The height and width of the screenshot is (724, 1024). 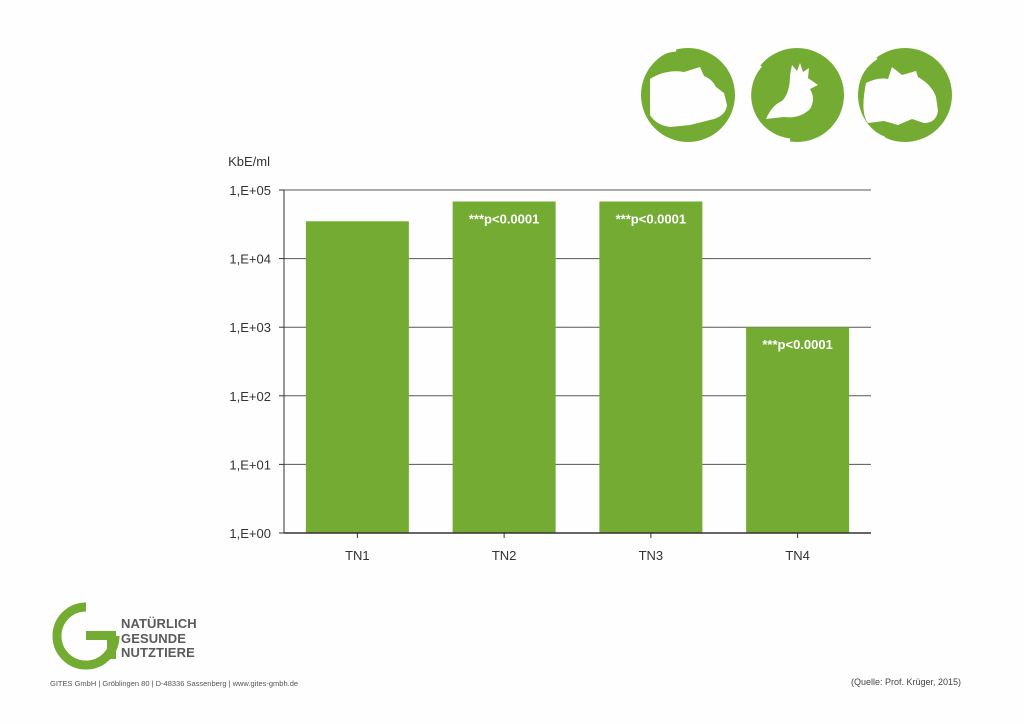 I want to click on y-axis-label: KbE/ml, so click(x=249, y=161).